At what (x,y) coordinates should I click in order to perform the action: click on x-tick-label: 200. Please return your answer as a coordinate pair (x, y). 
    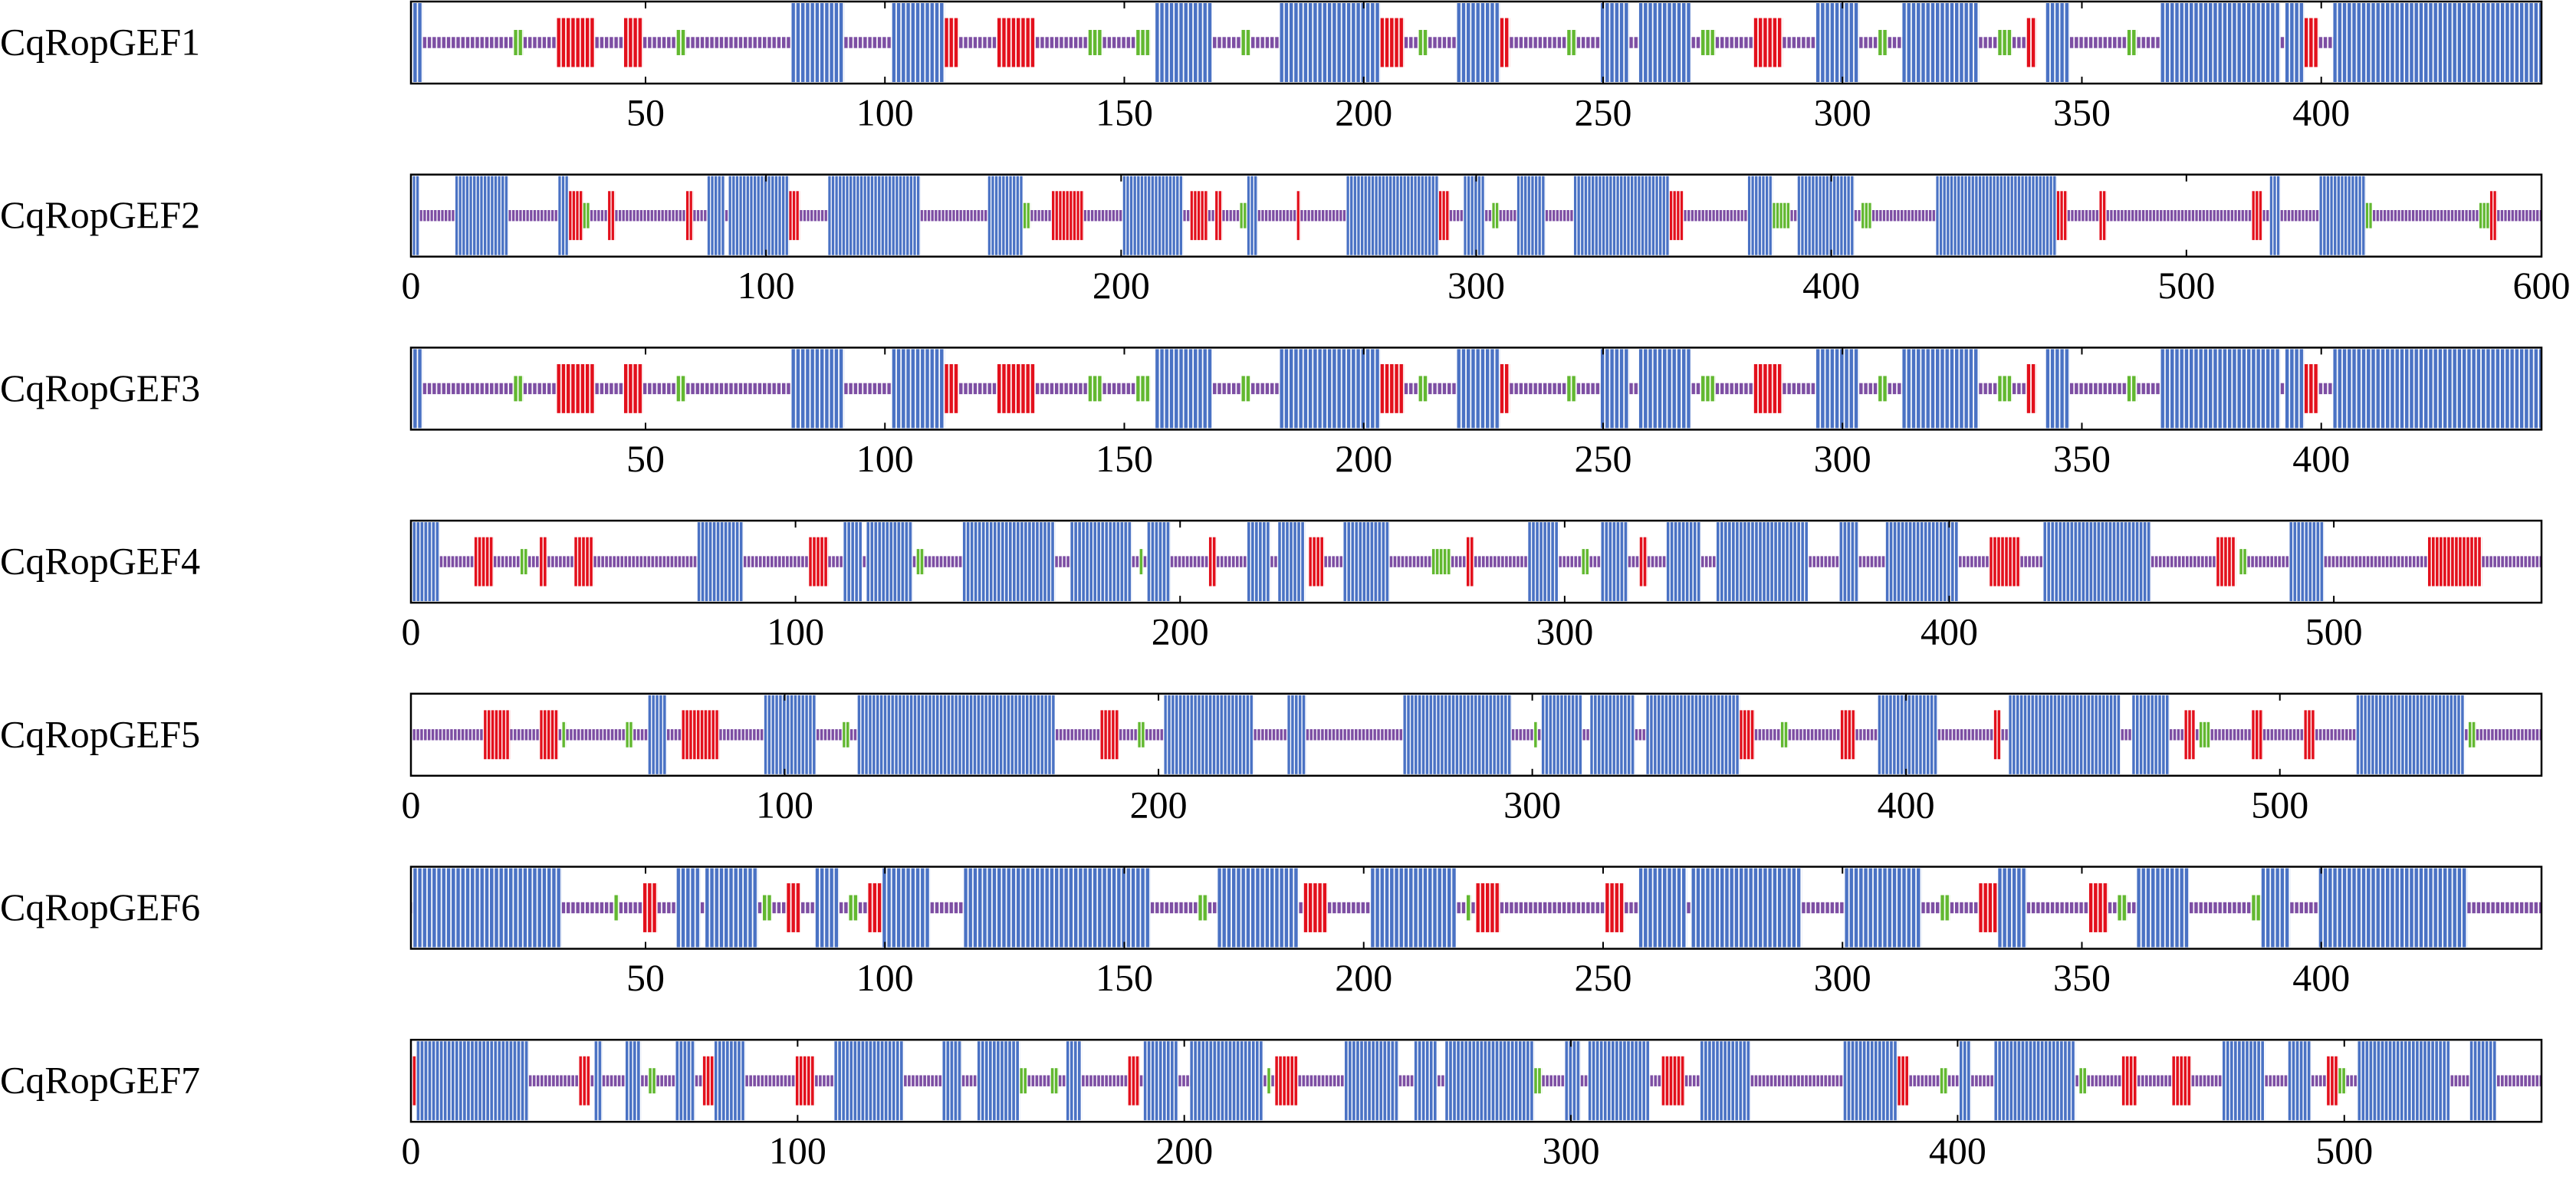
    Looking at the image, I should click on (1184, 1150).